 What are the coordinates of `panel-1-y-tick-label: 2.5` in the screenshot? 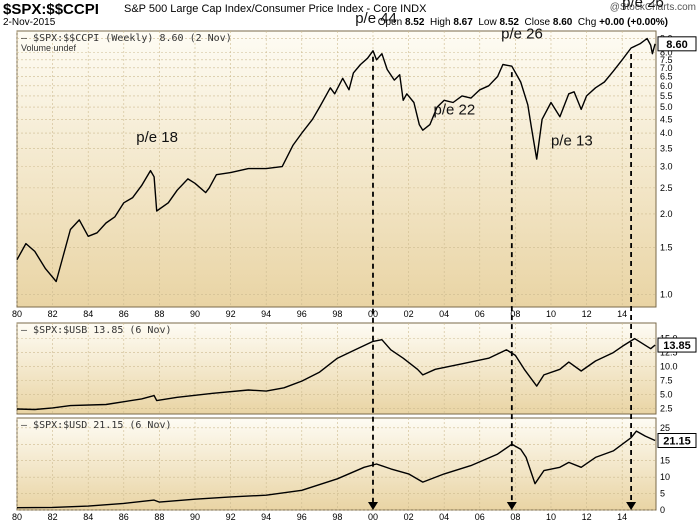 It's located at (666, 188).